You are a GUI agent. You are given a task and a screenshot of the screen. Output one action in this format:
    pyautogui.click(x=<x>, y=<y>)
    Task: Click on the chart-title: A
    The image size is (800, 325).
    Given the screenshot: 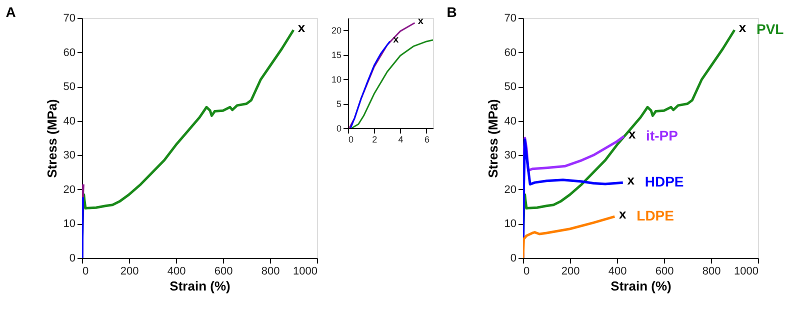 What is the action you would take?
    pyautogui.click(x=11, y=12)
    